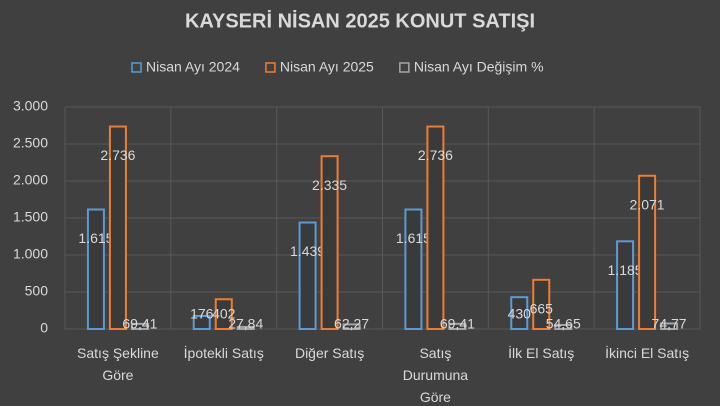 The height and width of the screenshot is (406, 720). Describe the element at coordinates (37, 291) in the screenshot. I see `y-tick-label: 500` at that location.